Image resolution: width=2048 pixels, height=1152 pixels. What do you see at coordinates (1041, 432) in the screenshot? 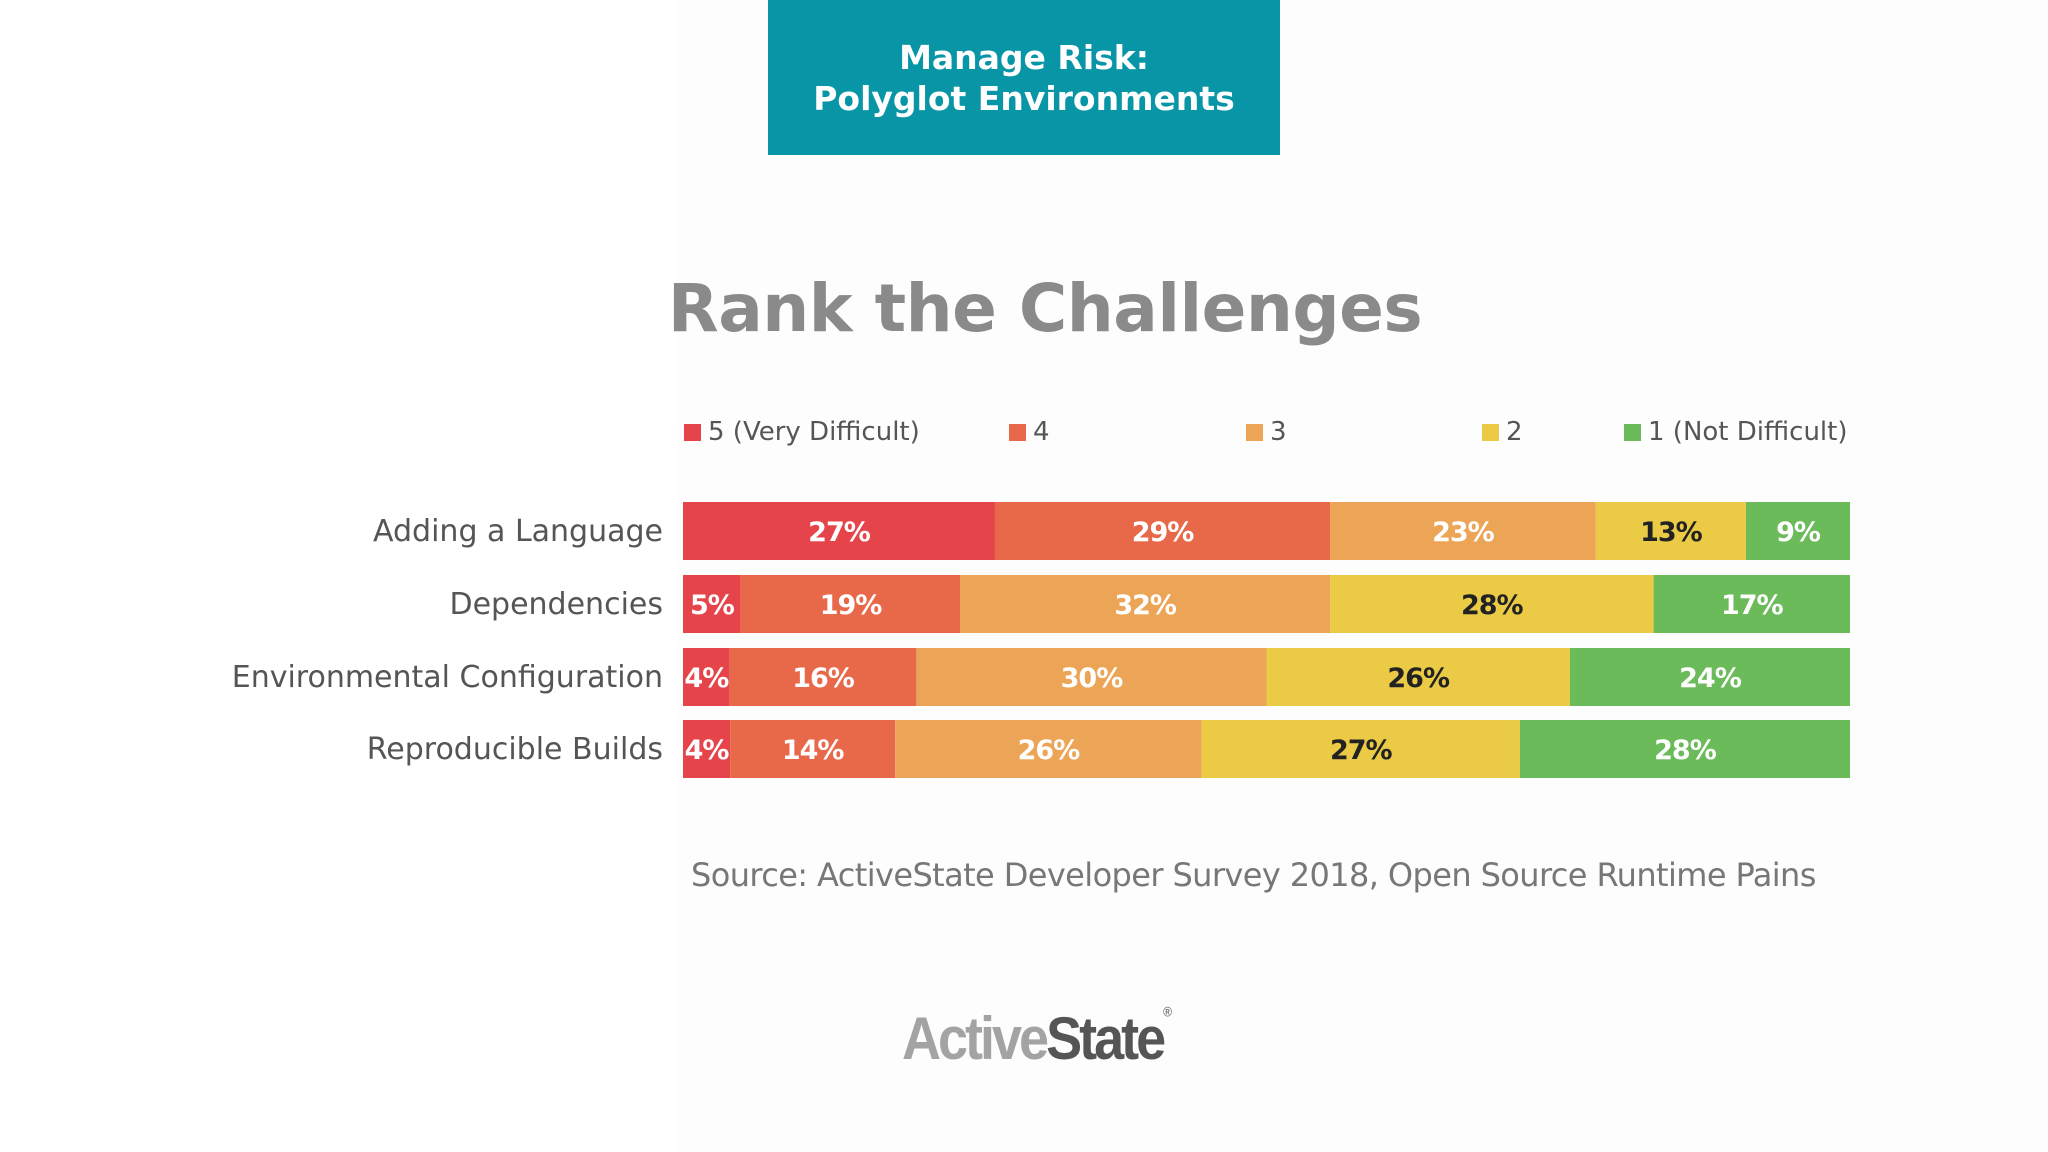
I see `legend-label: 4` at bounding box center [1041, 432].